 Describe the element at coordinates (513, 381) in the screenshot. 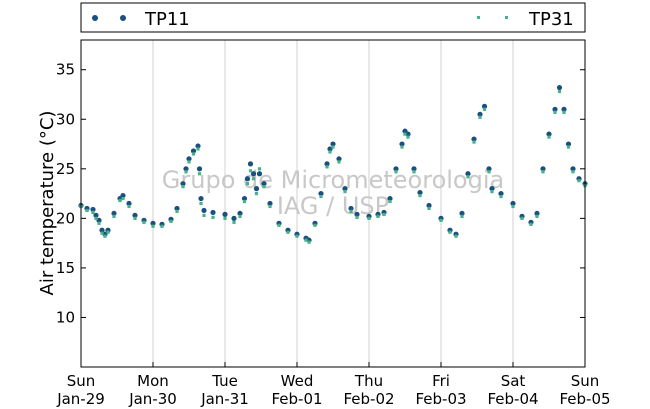

I see `x-tick-label-day: Sat` at that location.